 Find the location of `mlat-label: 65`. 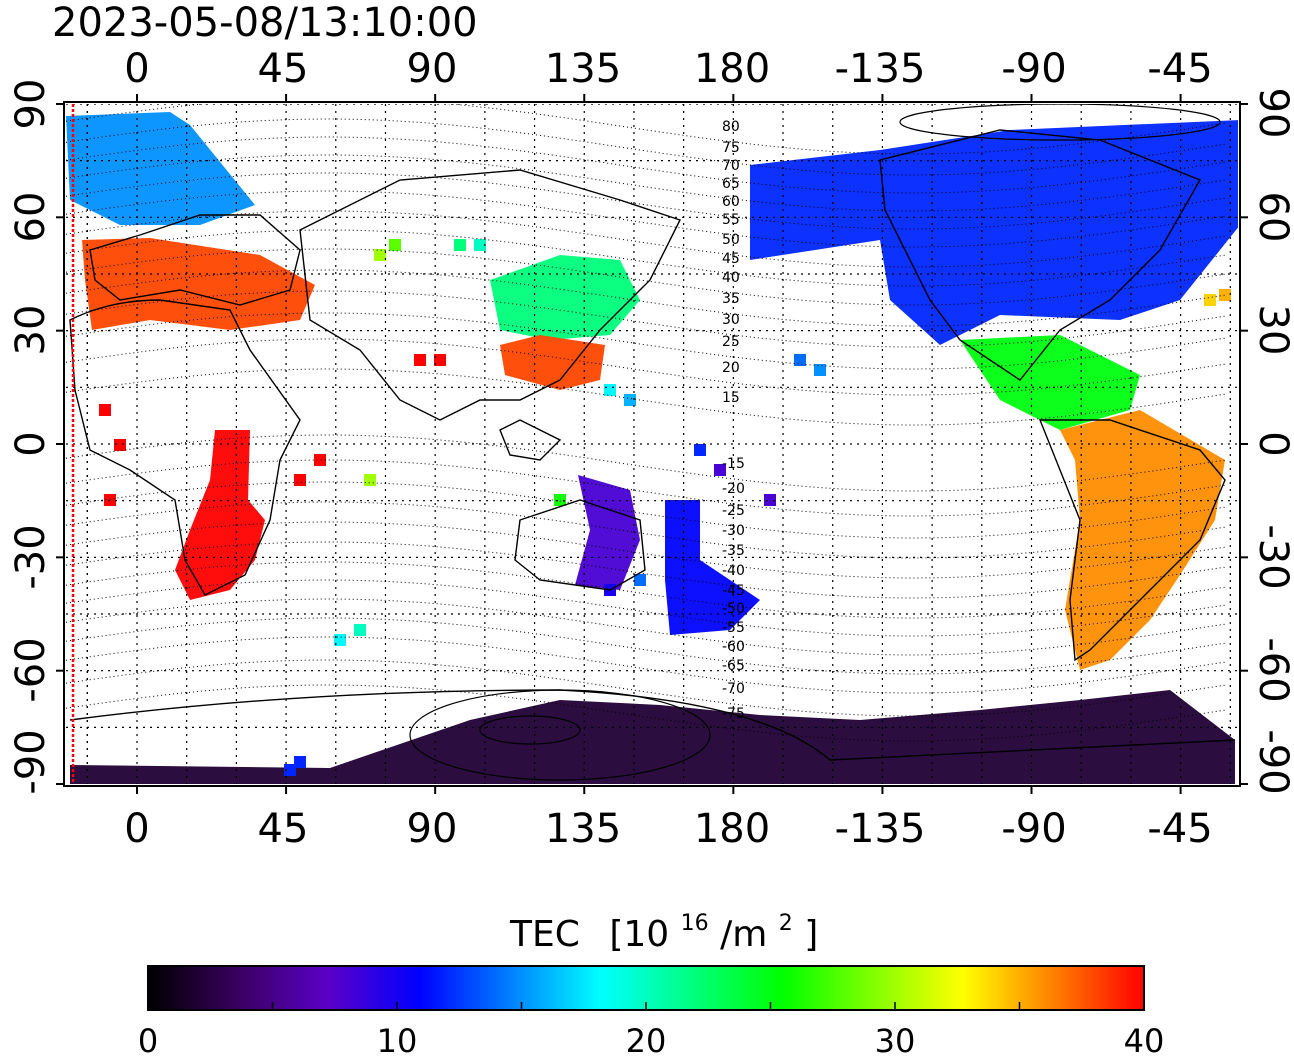

mlat-label: 65 is located at coordinates (731, 184).